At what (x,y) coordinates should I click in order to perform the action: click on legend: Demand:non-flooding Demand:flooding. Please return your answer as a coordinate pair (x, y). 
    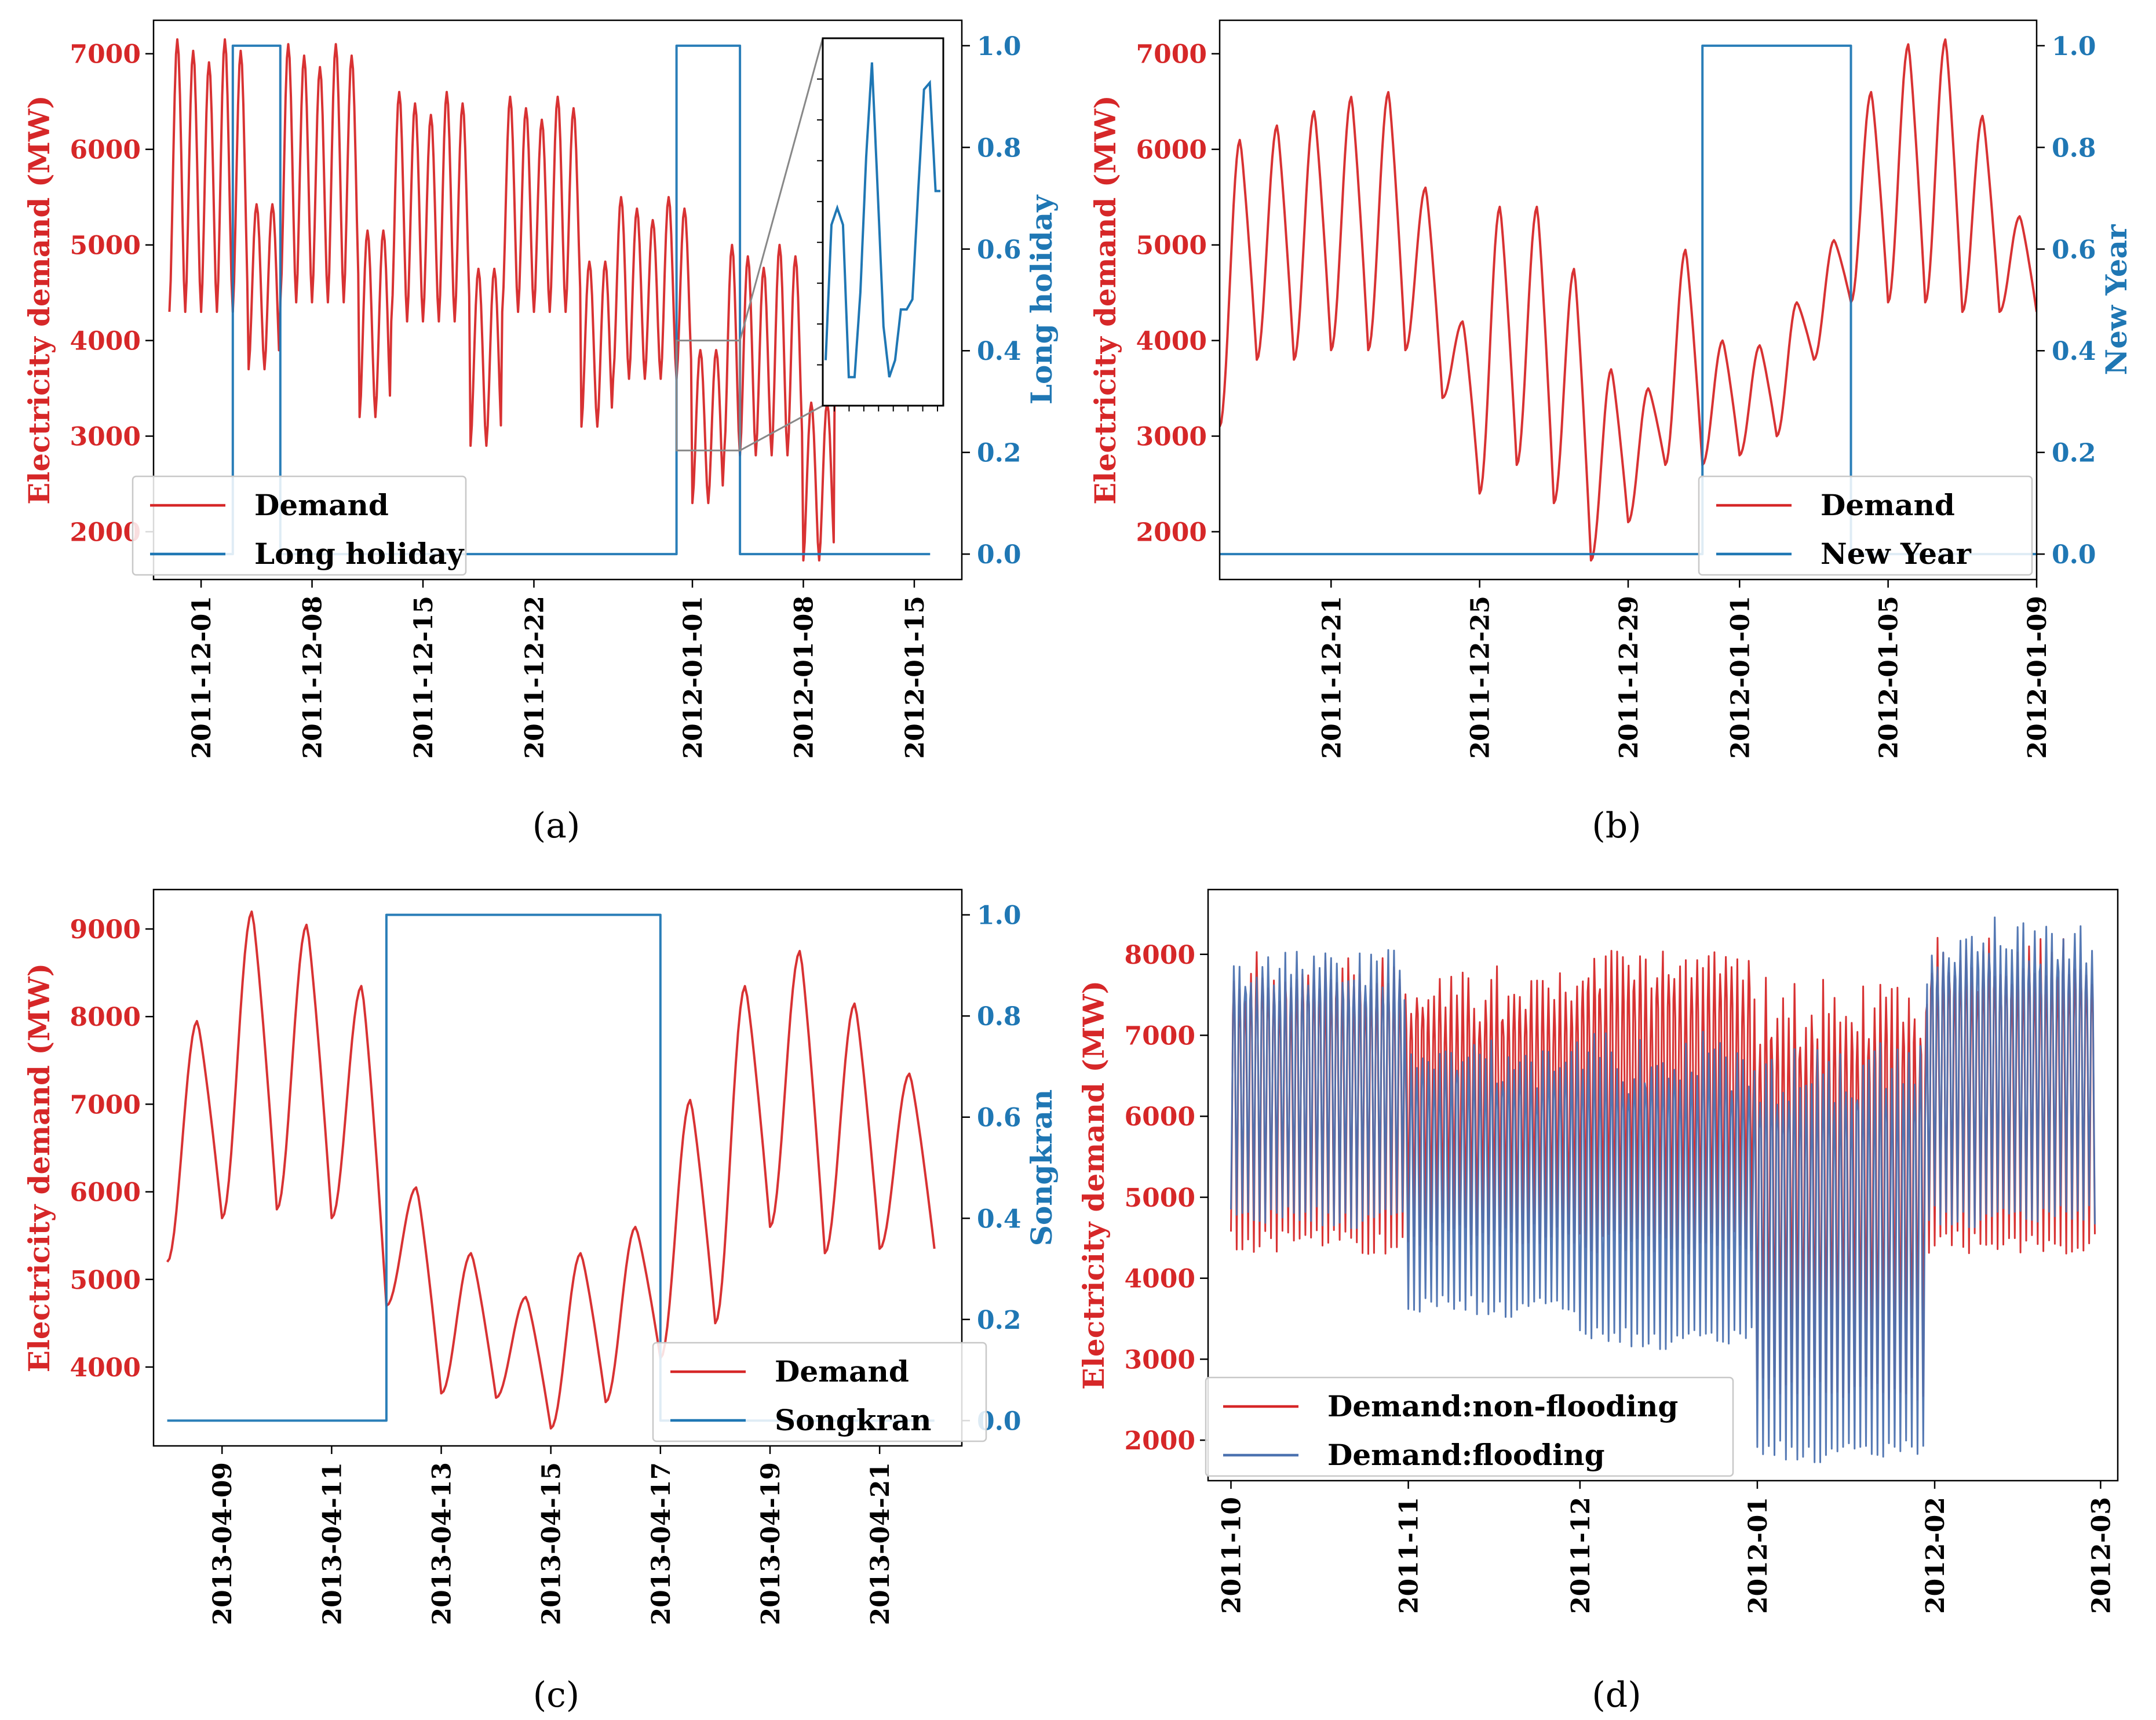
    Looking at the image, I should click on (1469, 1426).